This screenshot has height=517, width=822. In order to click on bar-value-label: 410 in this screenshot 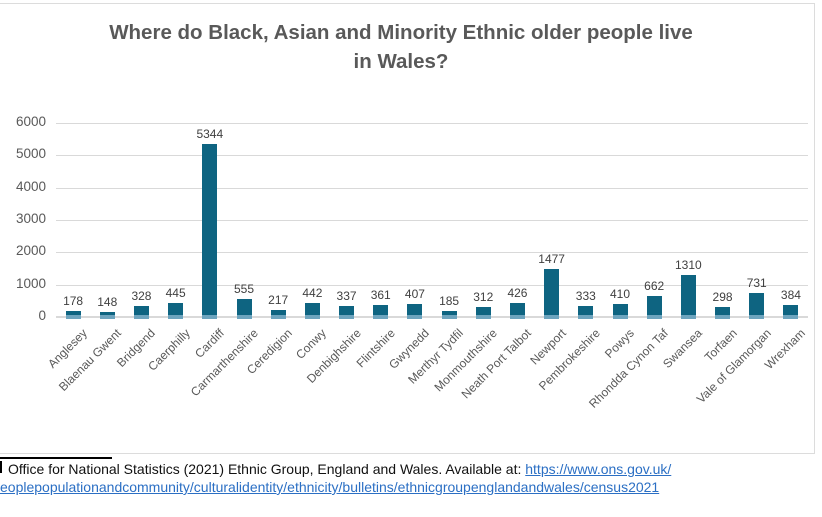, I will do `click(620, 293)`.